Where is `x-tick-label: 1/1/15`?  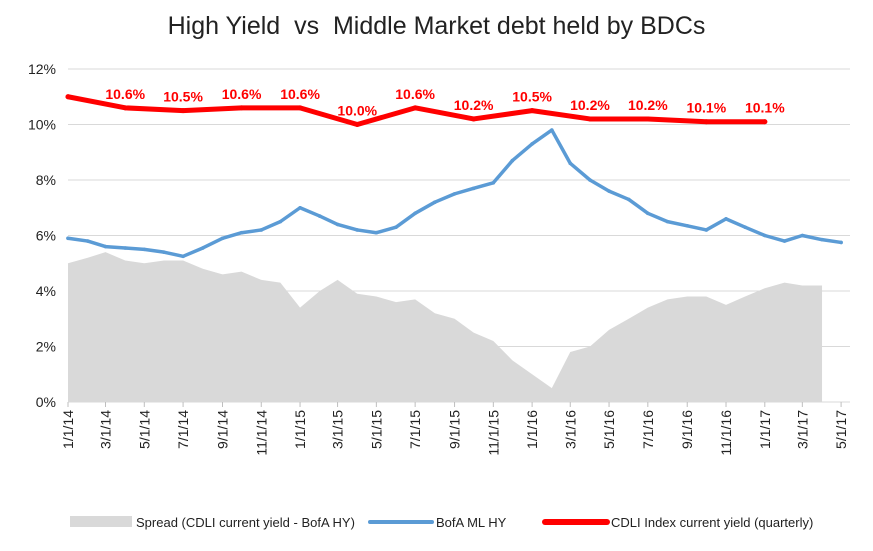
x-tick-label: 1/1/15 is located at coordinates (300, 429).